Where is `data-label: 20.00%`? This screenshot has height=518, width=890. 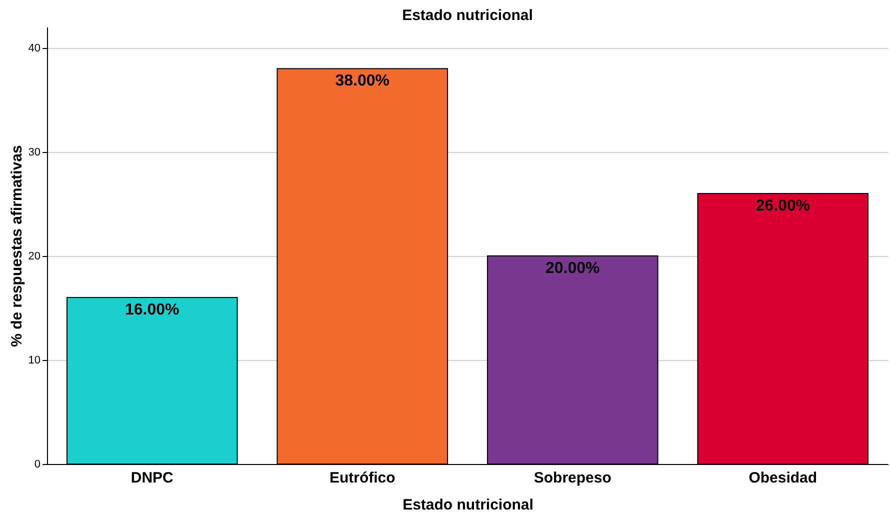
data-label: 20.00% is located at coordinates (572, 268).